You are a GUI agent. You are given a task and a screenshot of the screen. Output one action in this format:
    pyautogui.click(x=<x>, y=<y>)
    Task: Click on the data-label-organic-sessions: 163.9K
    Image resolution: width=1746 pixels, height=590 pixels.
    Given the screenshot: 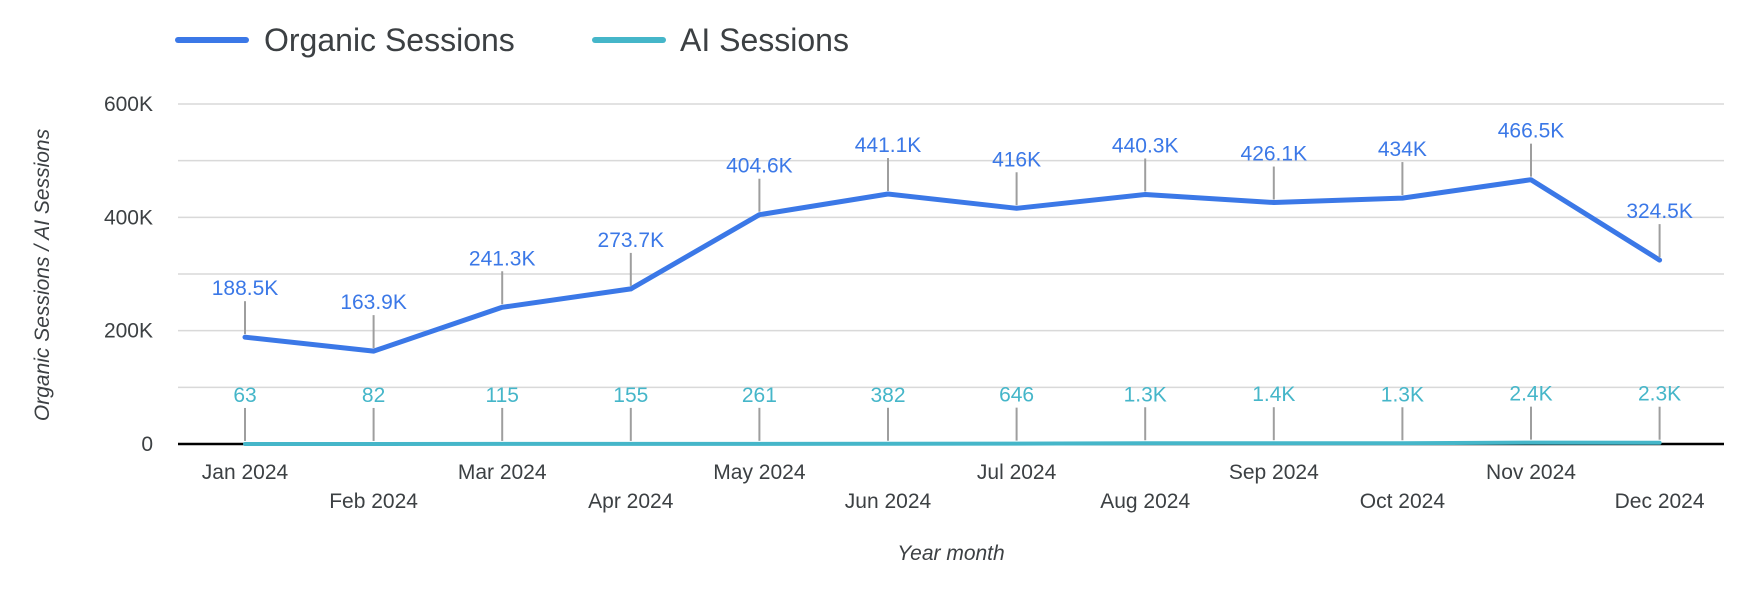 What is the action you would take?
    pyautogui.click(x=373, y=302)
    